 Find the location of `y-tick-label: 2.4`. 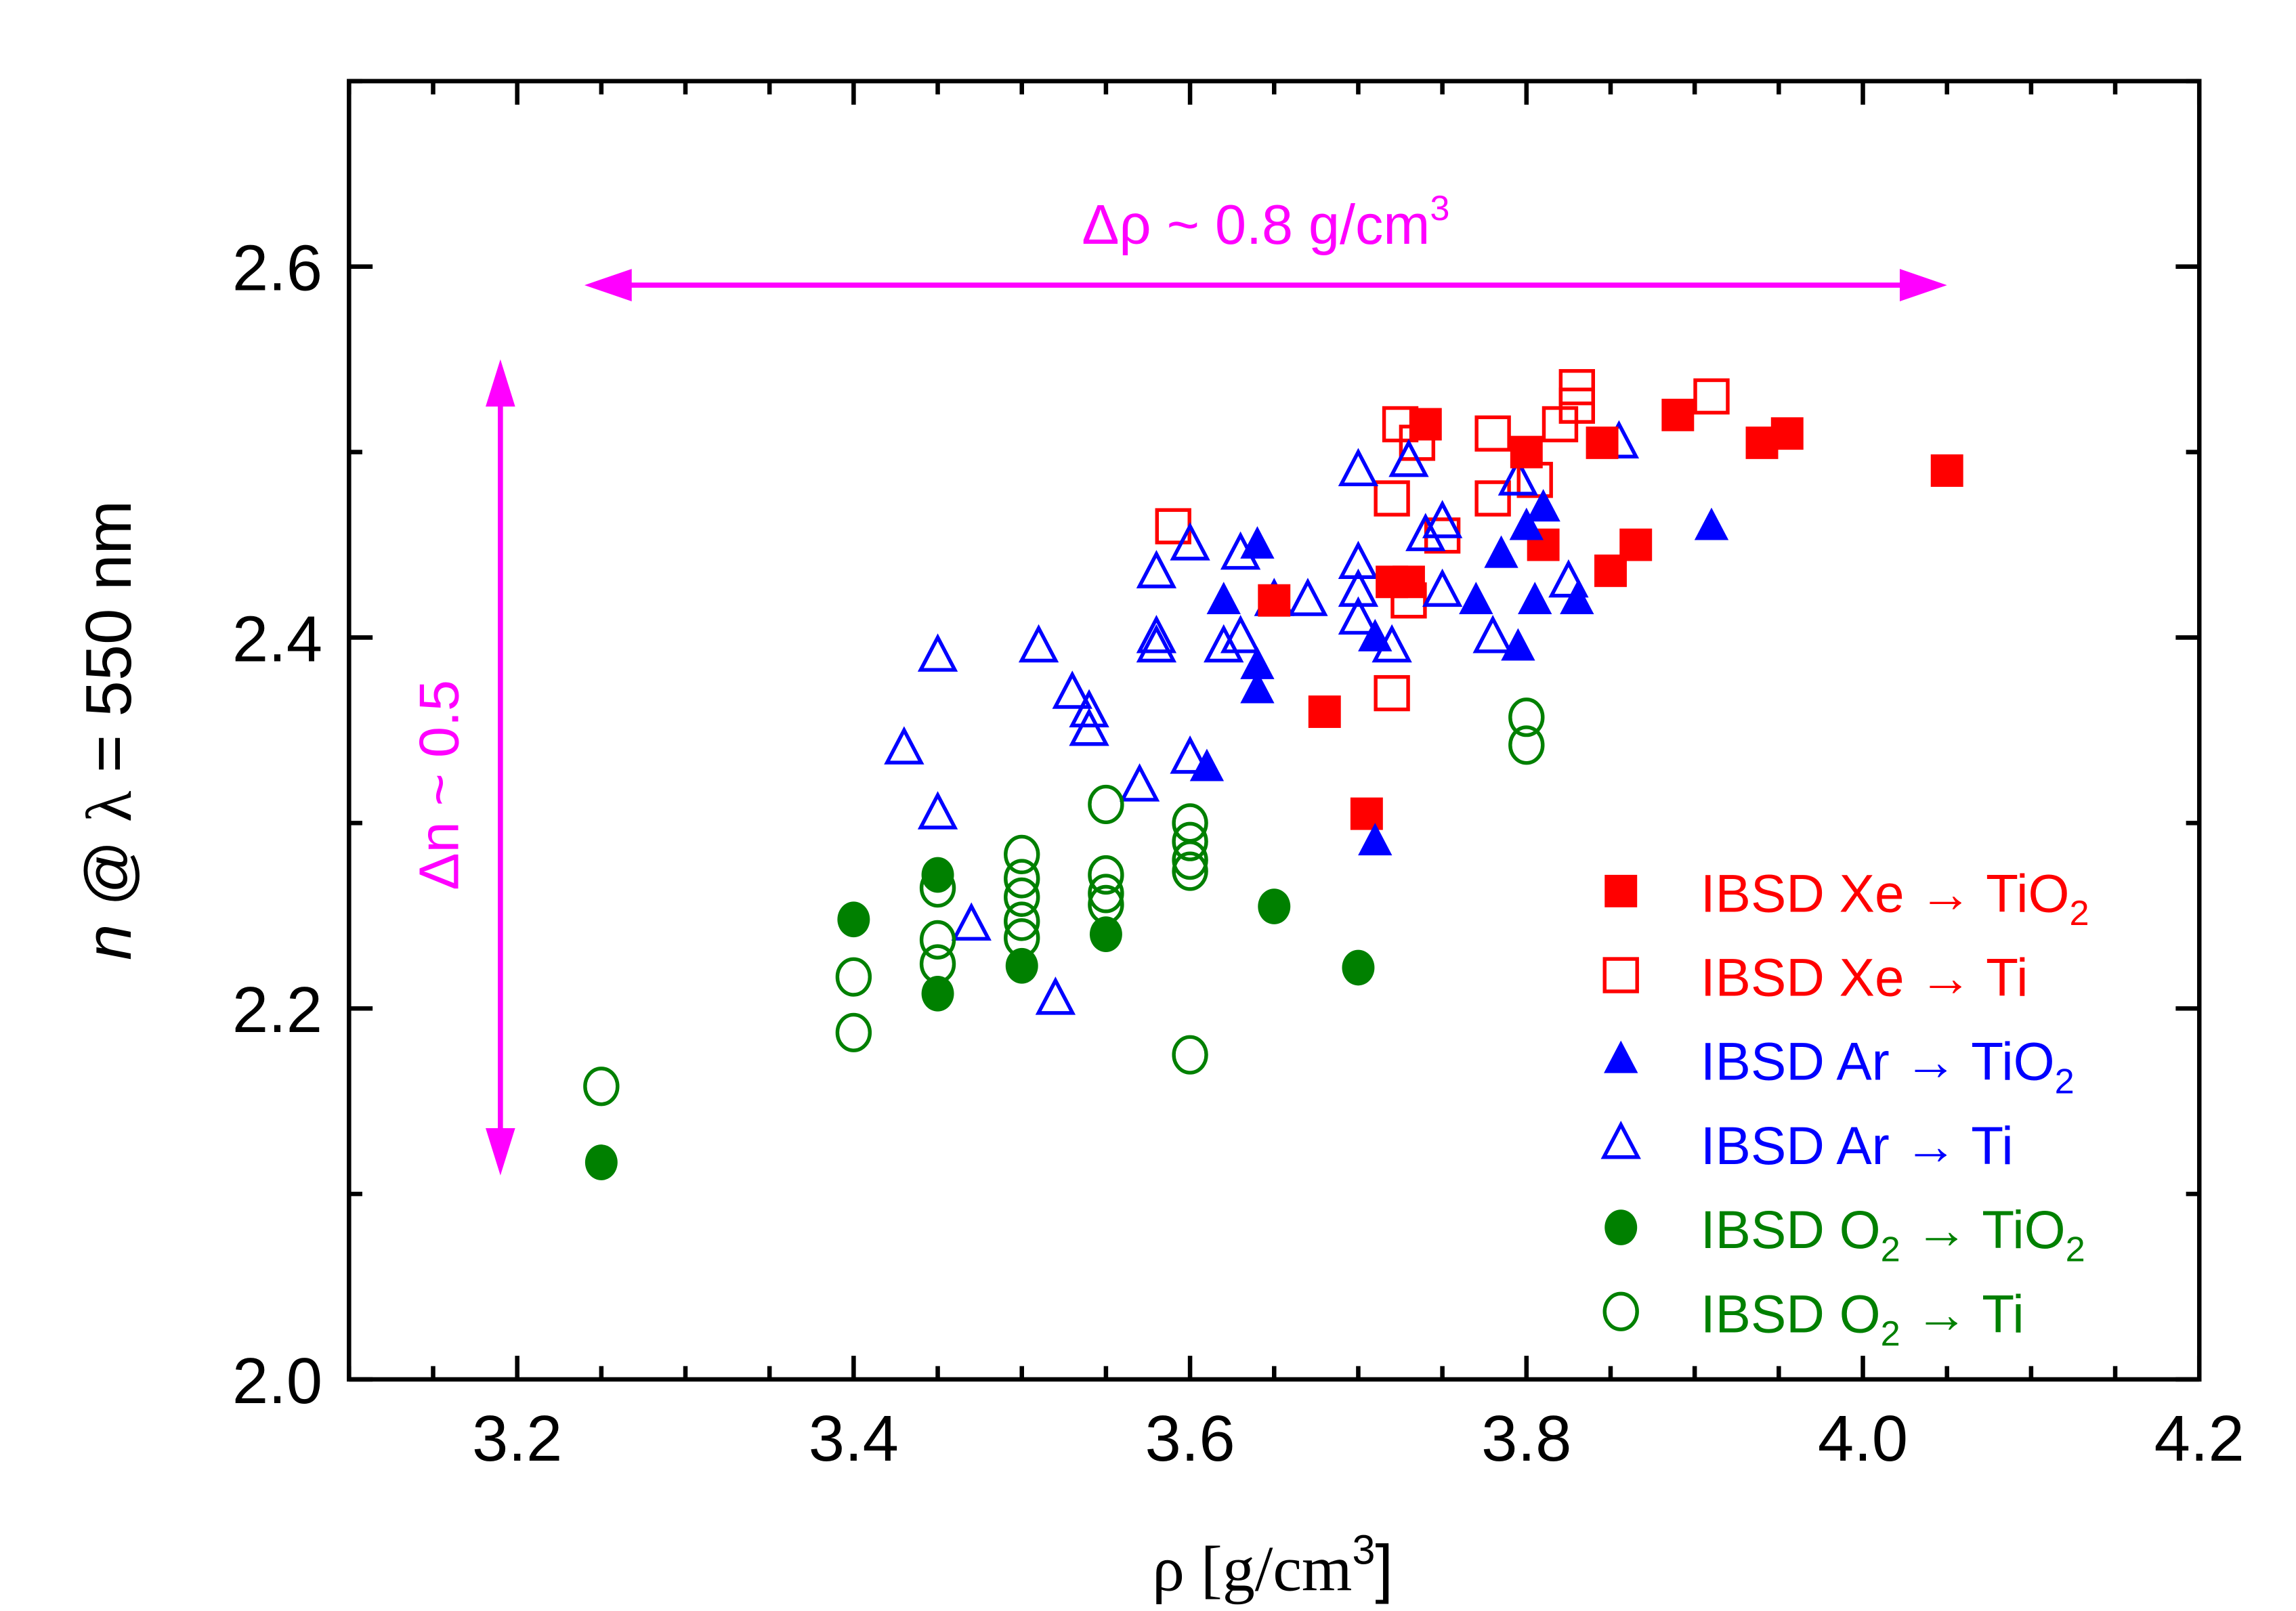

y-tick-label: 2.4 is located at coordinates (277, 639).